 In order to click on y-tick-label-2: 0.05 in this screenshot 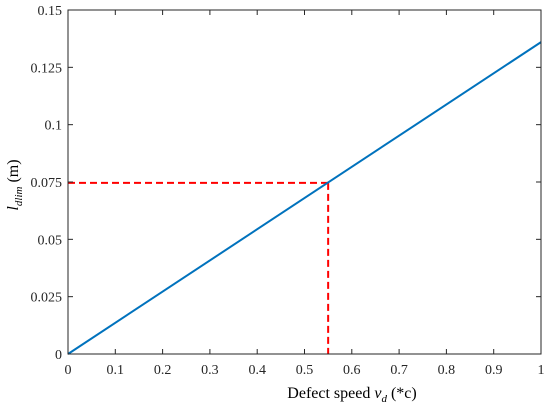, I will do `click(50, 240)`.